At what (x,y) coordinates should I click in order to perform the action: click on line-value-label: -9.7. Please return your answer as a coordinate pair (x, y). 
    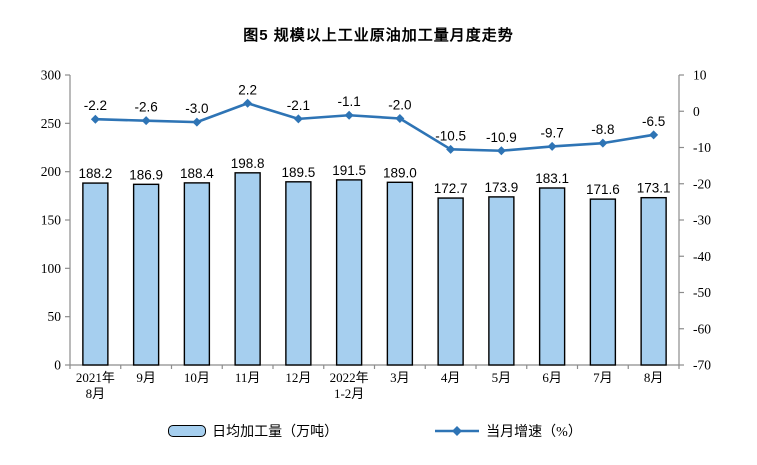
    Looking at the image, I should click on (551, 132).